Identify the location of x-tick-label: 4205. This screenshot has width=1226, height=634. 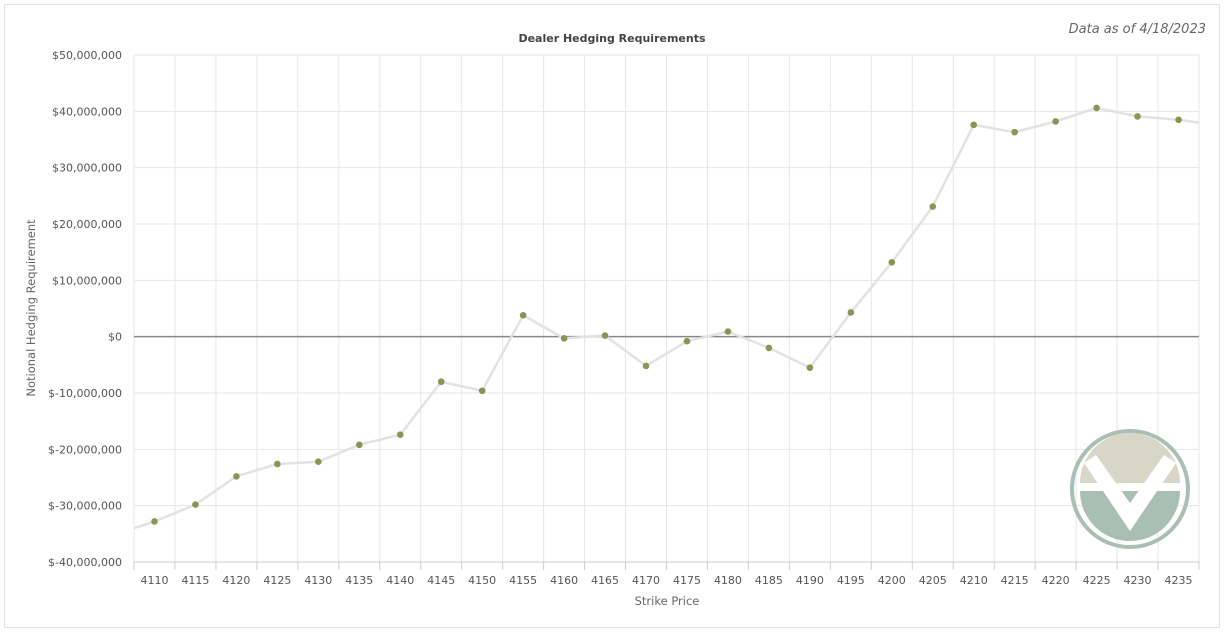
(933, 580).